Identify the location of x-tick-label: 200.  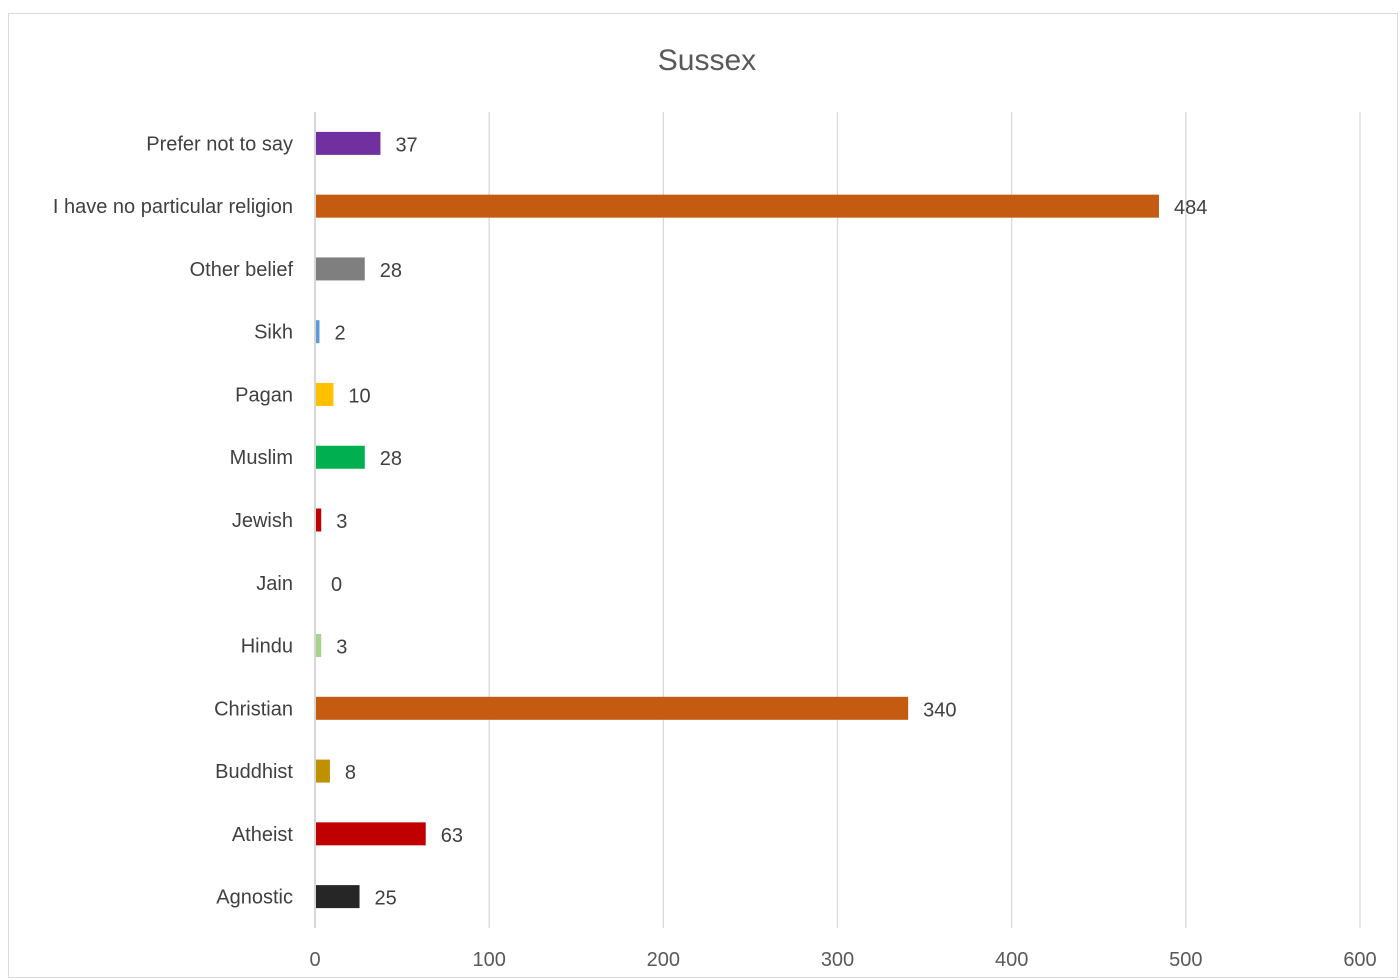
(663, 960).